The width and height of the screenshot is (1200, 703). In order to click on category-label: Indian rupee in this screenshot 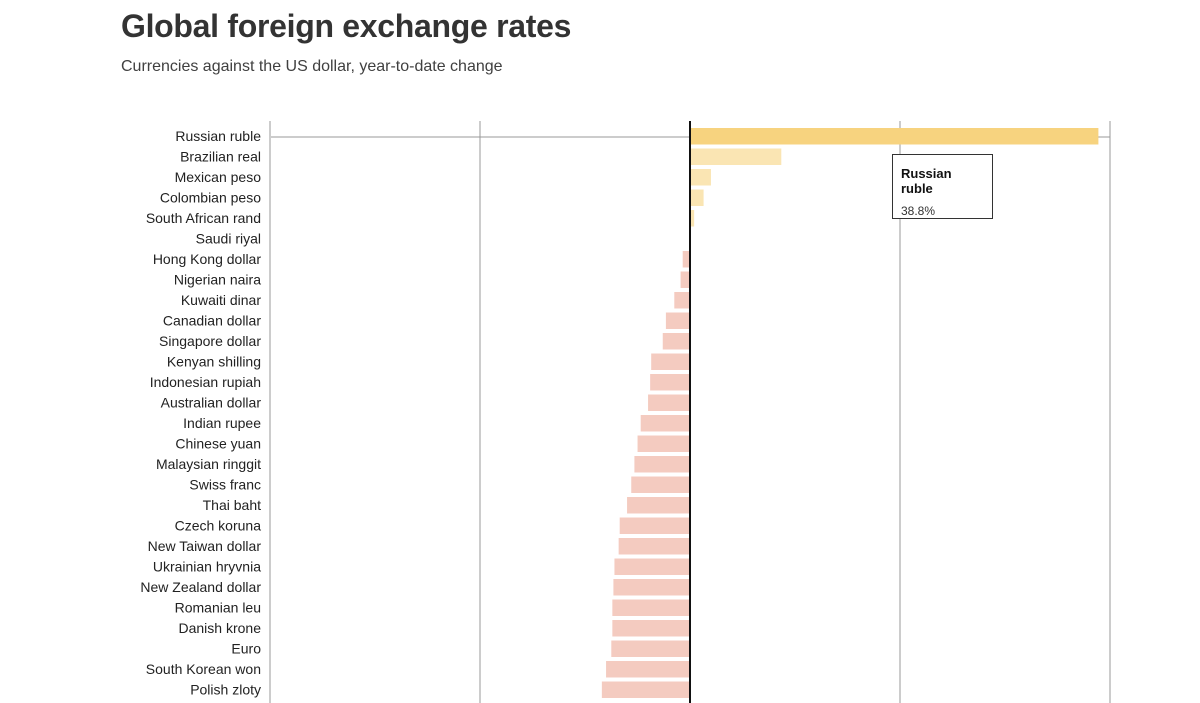, I will do `click(222, 423)`.